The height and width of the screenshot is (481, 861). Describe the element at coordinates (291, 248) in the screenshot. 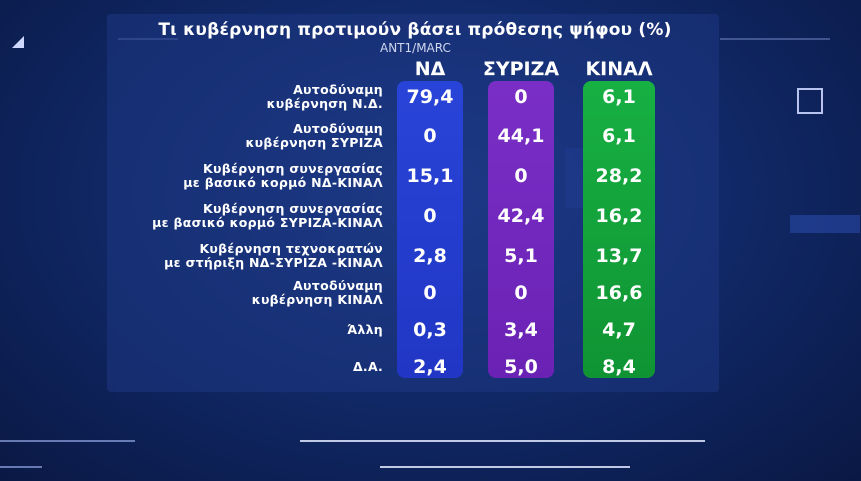

I see `row-label-line: Κυβέρνηση τεχνοκρατών` at that location.